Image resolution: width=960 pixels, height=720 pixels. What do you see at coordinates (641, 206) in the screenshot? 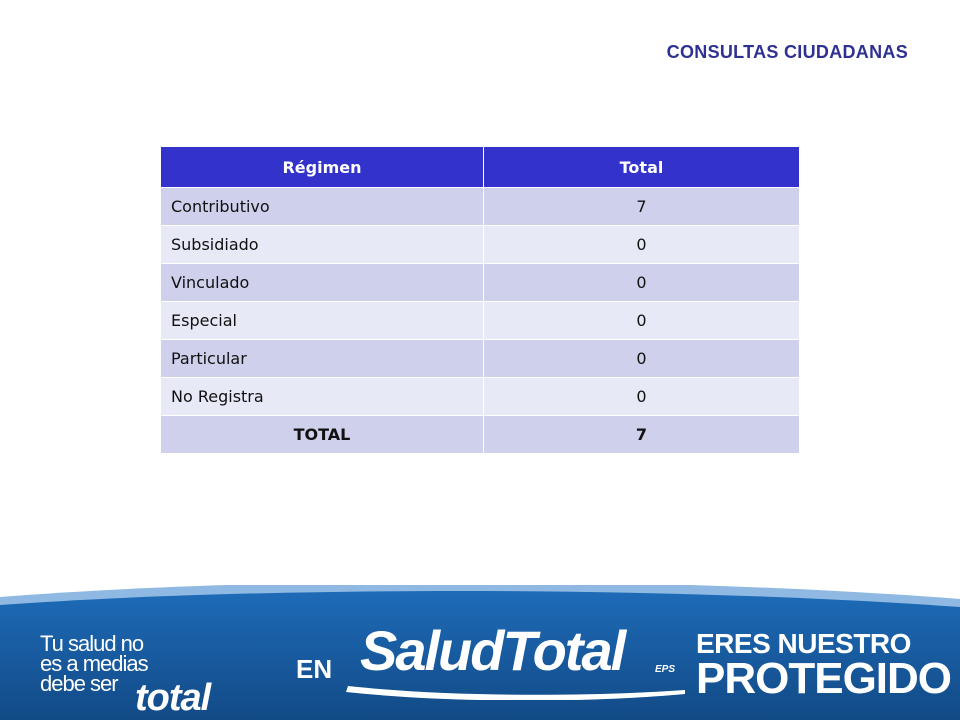
I see `row-value: 7` at bounding box center [641, 206].